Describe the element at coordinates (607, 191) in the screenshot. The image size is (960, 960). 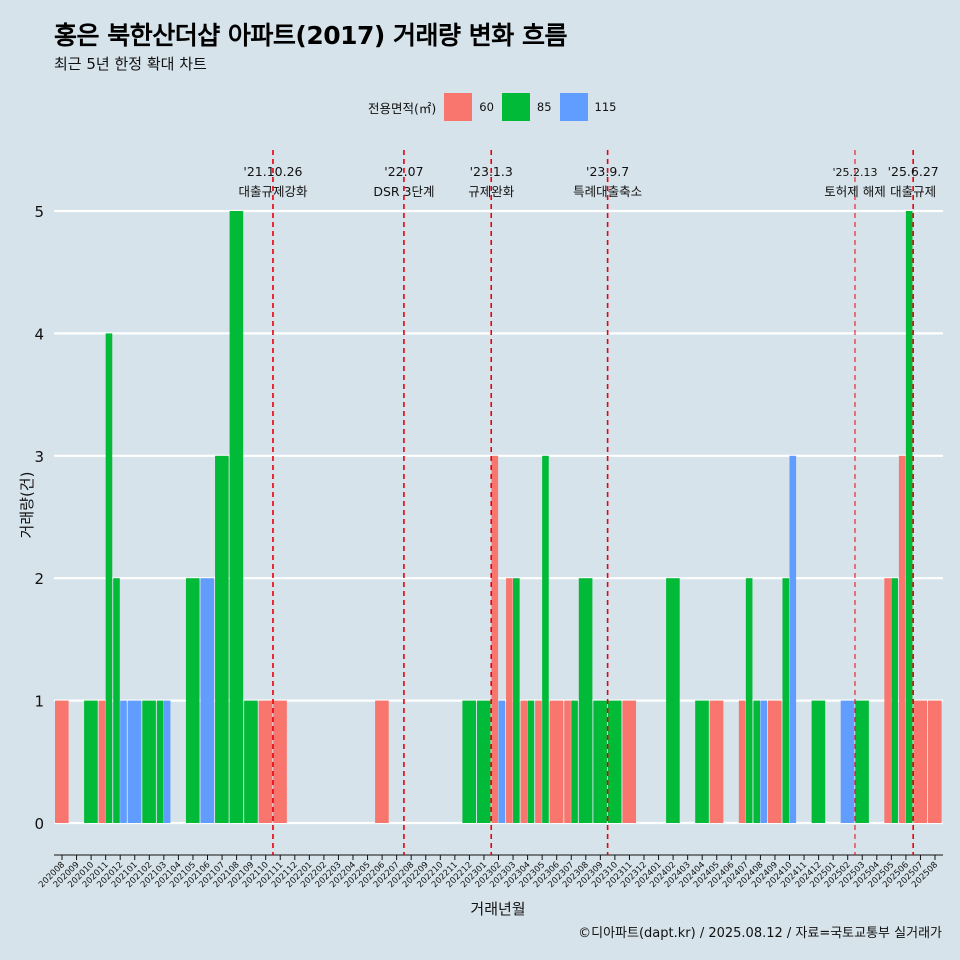
I see `event-name-label: 특례대출축소` at that location.